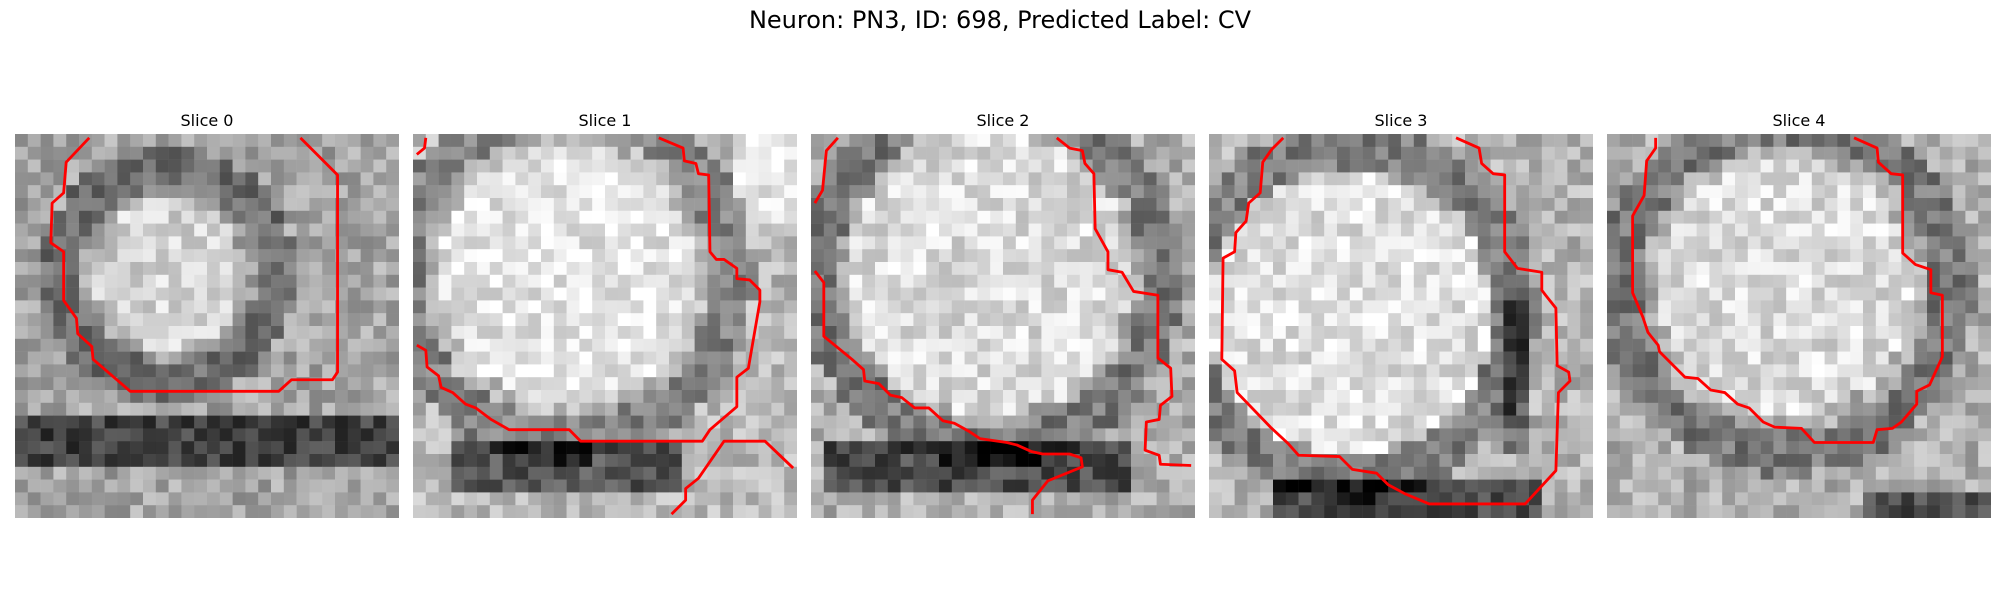 The image size is (2000, 600). I want to click on slice-panel-2: Slice 2, so click(1003, 313).